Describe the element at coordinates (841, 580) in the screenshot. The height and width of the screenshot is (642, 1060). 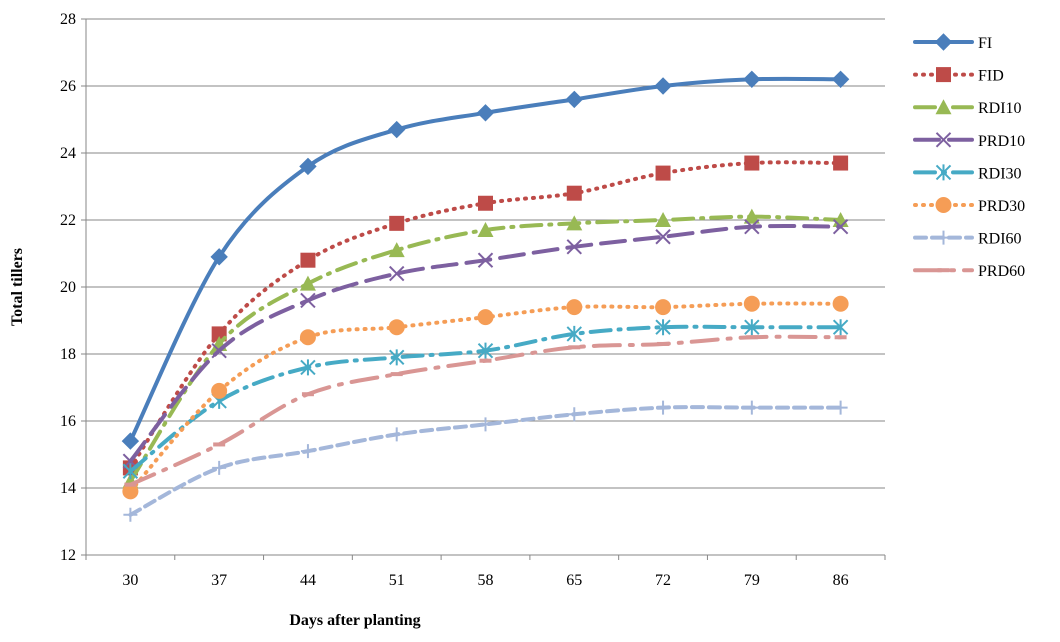
I see `x-tick-label: 86` at that location.